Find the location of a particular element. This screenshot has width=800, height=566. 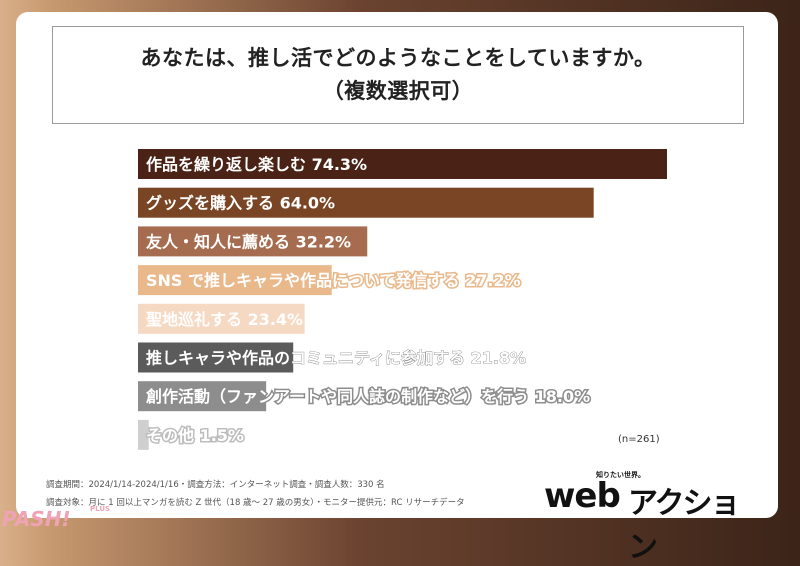

bar-label-2: グッズを購入する 64.0% is located at coordinates (240, 203).